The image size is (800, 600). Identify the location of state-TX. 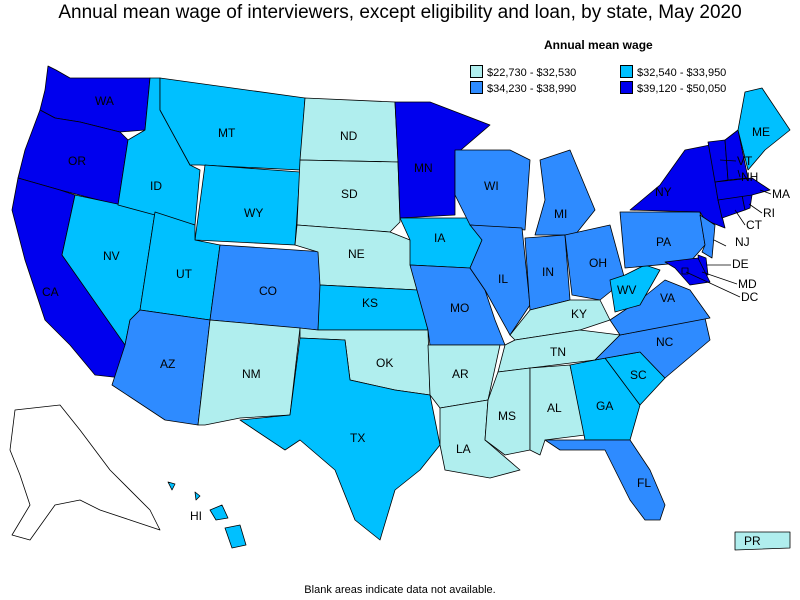
(340, 439).